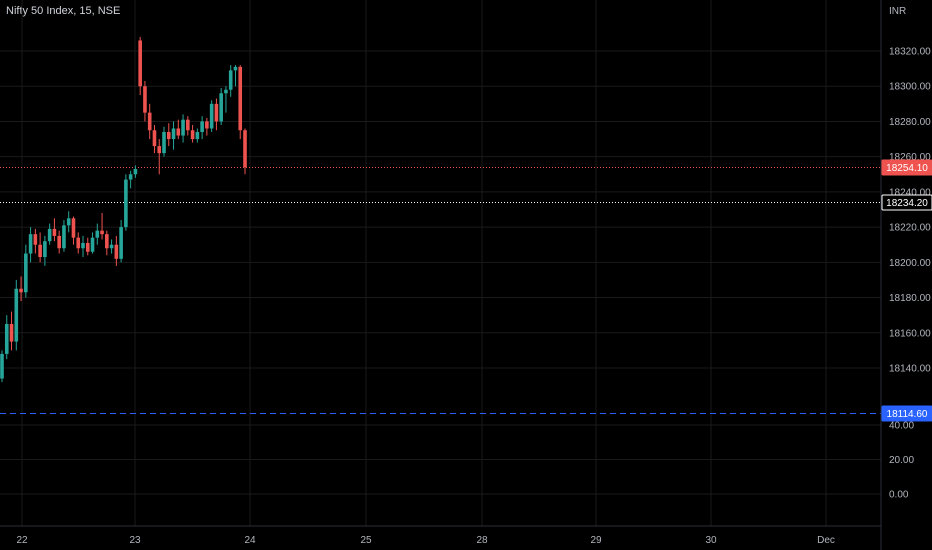  I want to click on currency-label: INR, so click(897, 11).